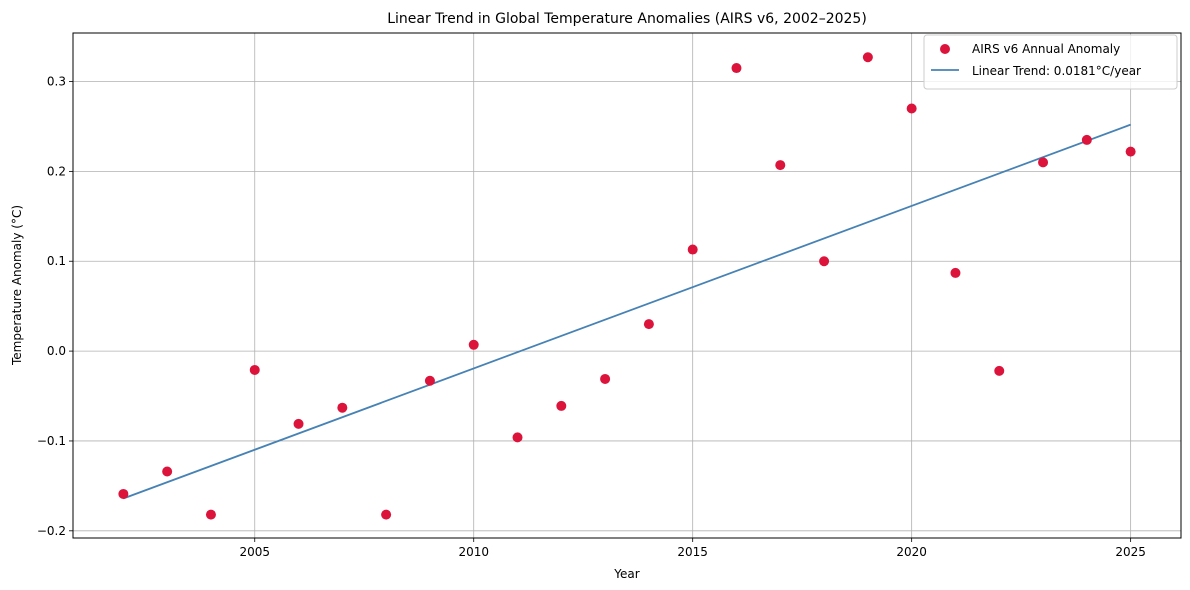  I want to click on x-tick-label: 2025, so click(1130, 552).